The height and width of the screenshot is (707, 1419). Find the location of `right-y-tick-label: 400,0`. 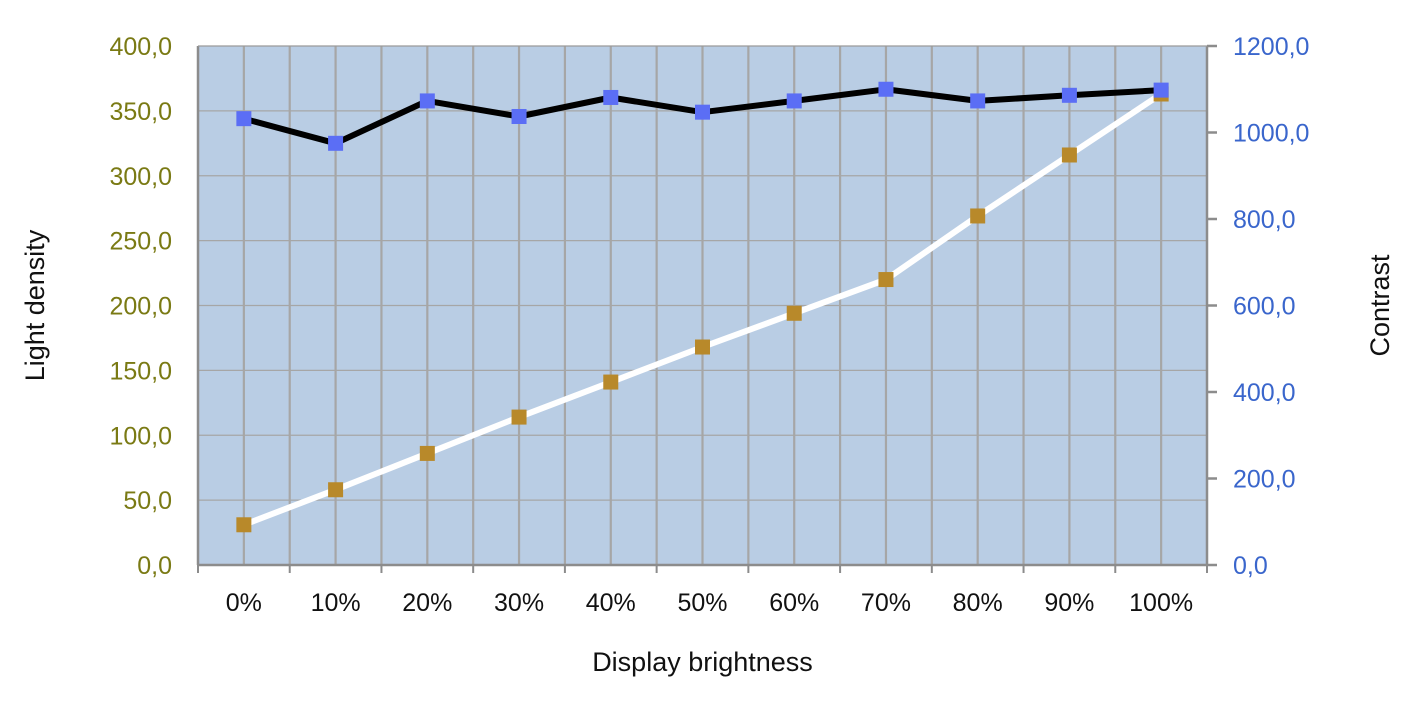

right-y-tick-label: 400,0 is located at coordinates (1264, 393).